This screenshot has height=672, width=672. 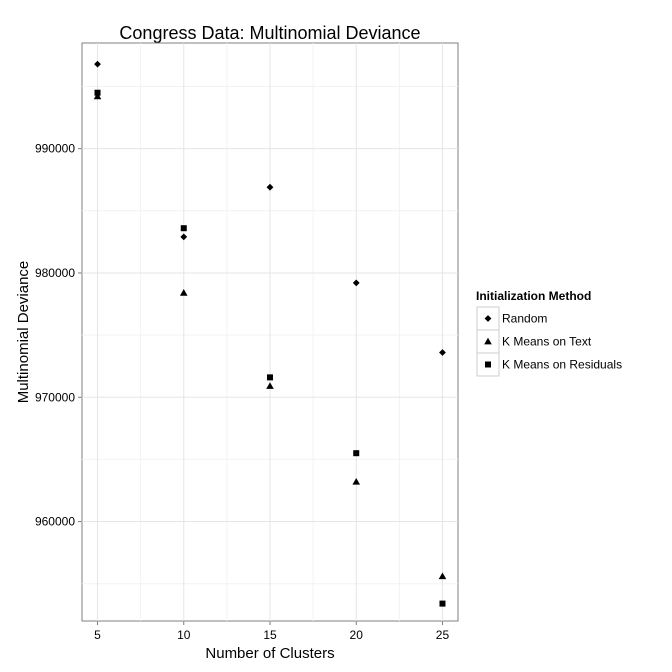 I want to click on x-tick-label: 15, so click(x=270, y=635).